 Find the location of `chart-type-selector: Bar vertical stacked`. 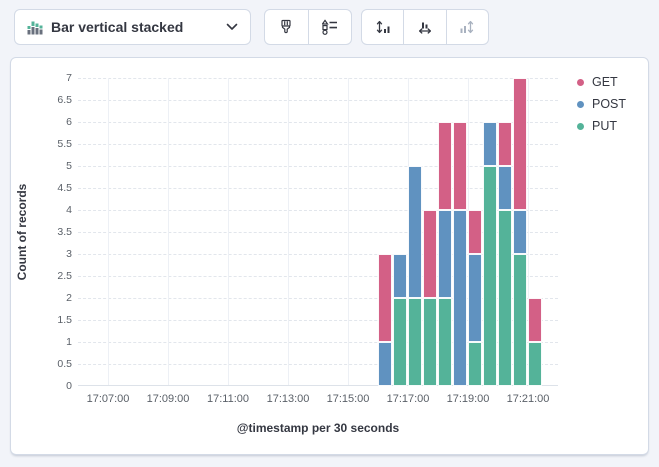

chart-type-selector: Bar vertical stacked is located at coordinates (132, 27).